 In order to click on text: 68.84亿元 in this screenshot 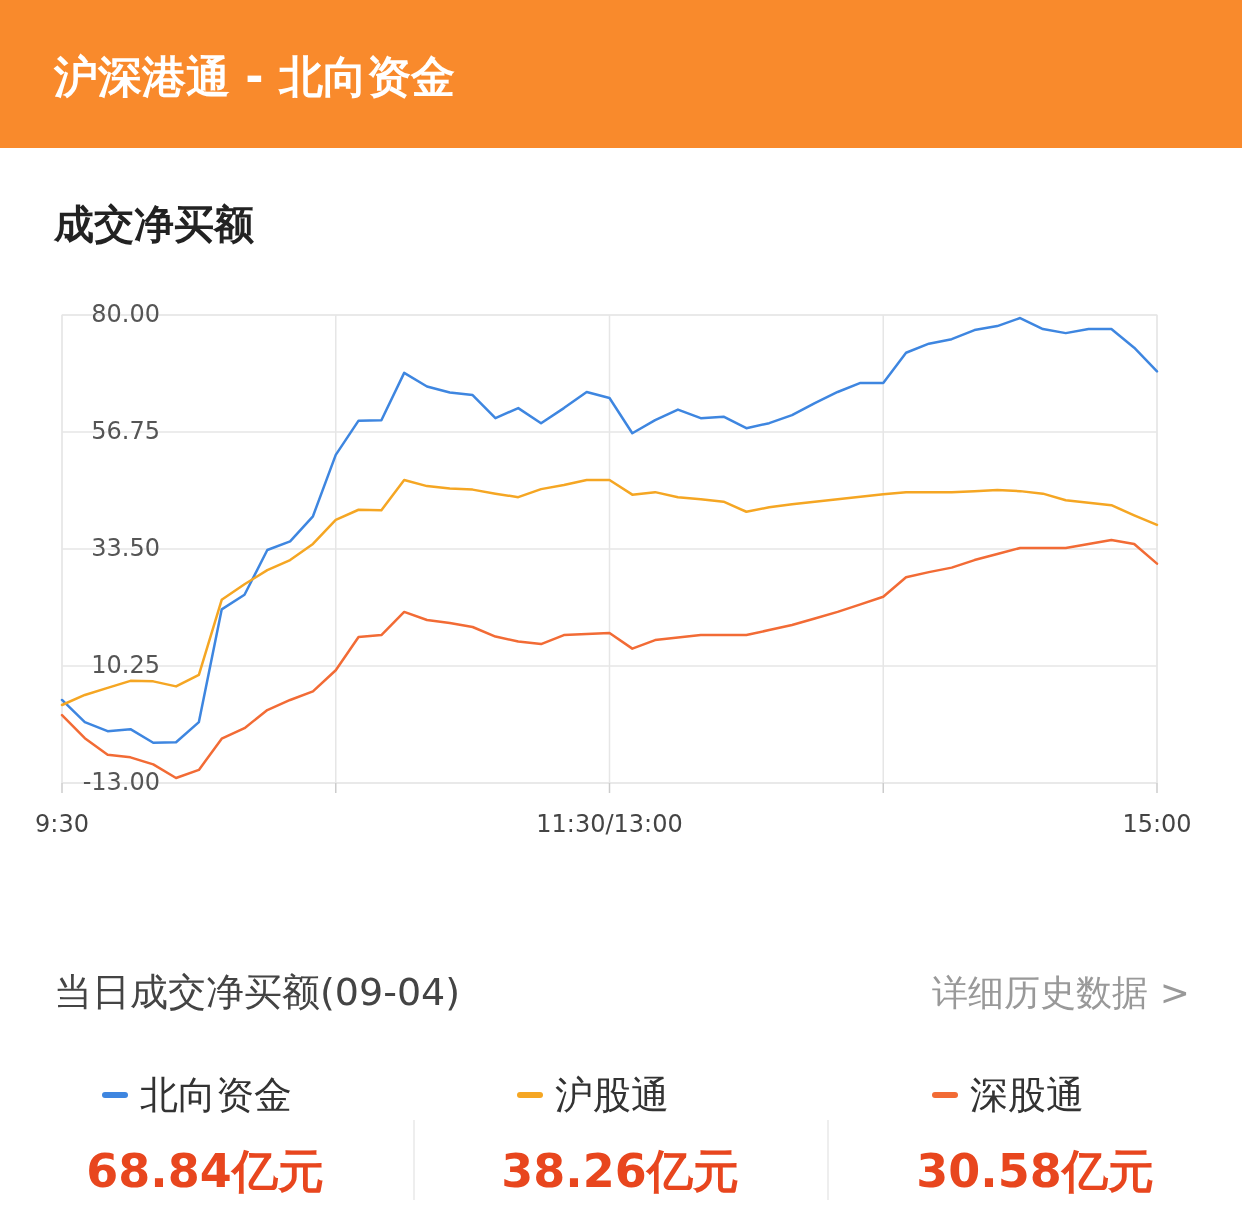, I will do `click(205, 1171)`.